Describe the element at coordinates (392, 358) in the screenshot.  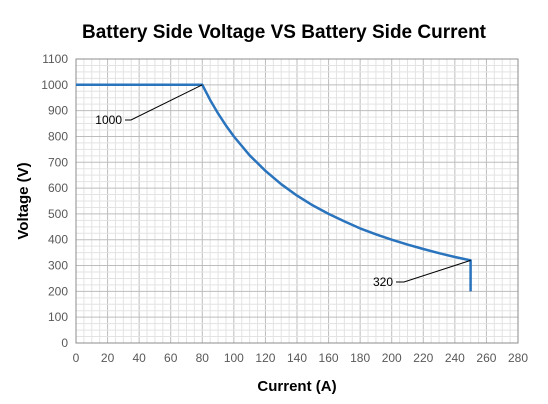
I see `x-tick-label: 200` at that location.